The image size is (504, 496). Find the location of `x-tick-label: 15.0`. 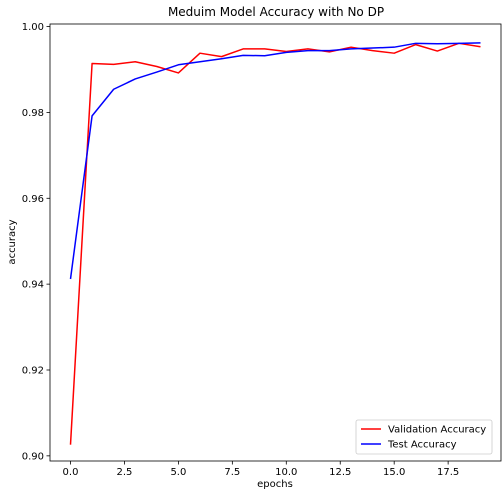

x-tick-label: 15.0 is located at coordinates (394, 472).